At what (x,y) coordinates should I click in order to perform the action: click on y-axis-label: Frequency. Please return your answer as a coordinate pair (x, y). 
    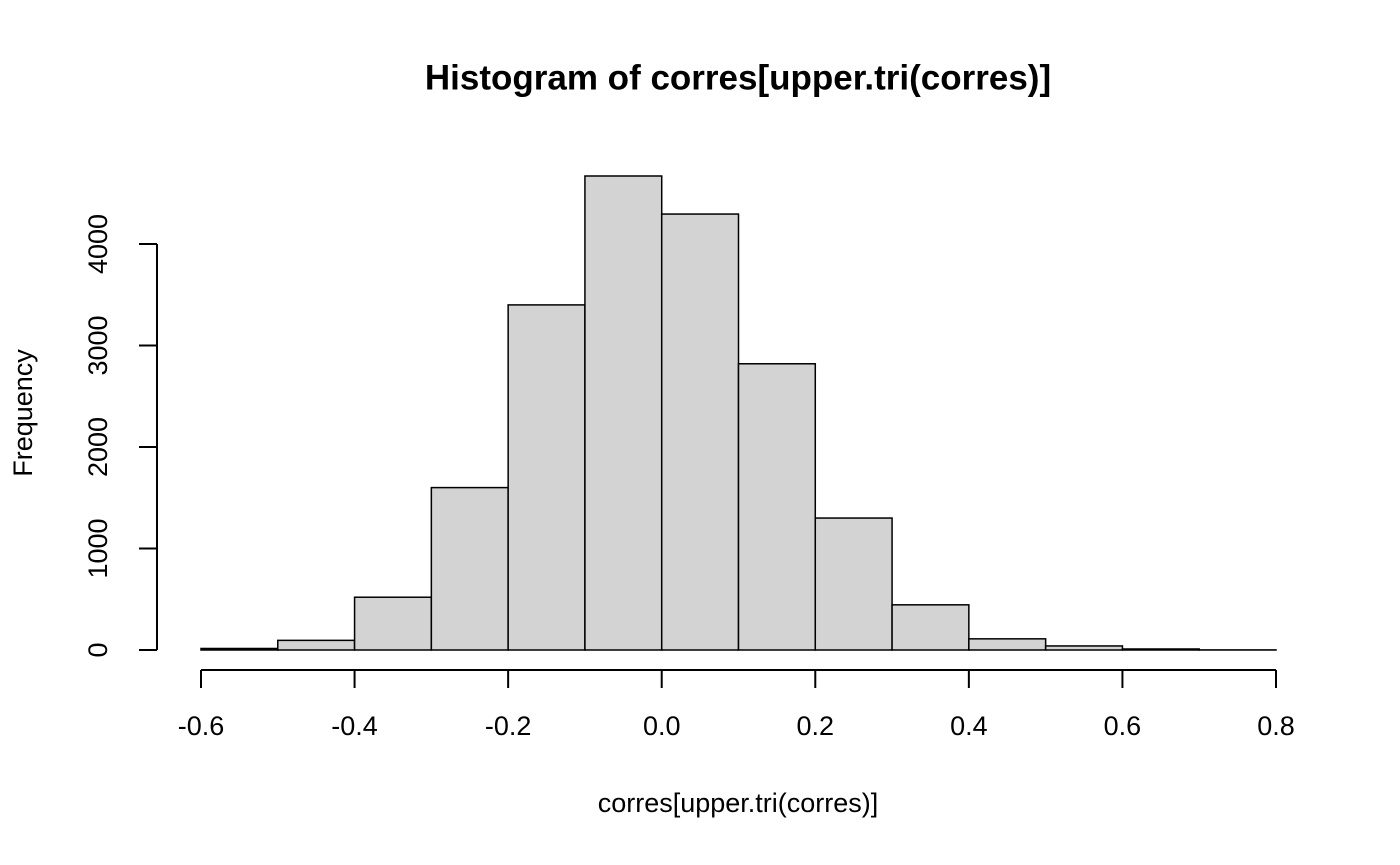
    Looking at the image, I should click on (23, 413).